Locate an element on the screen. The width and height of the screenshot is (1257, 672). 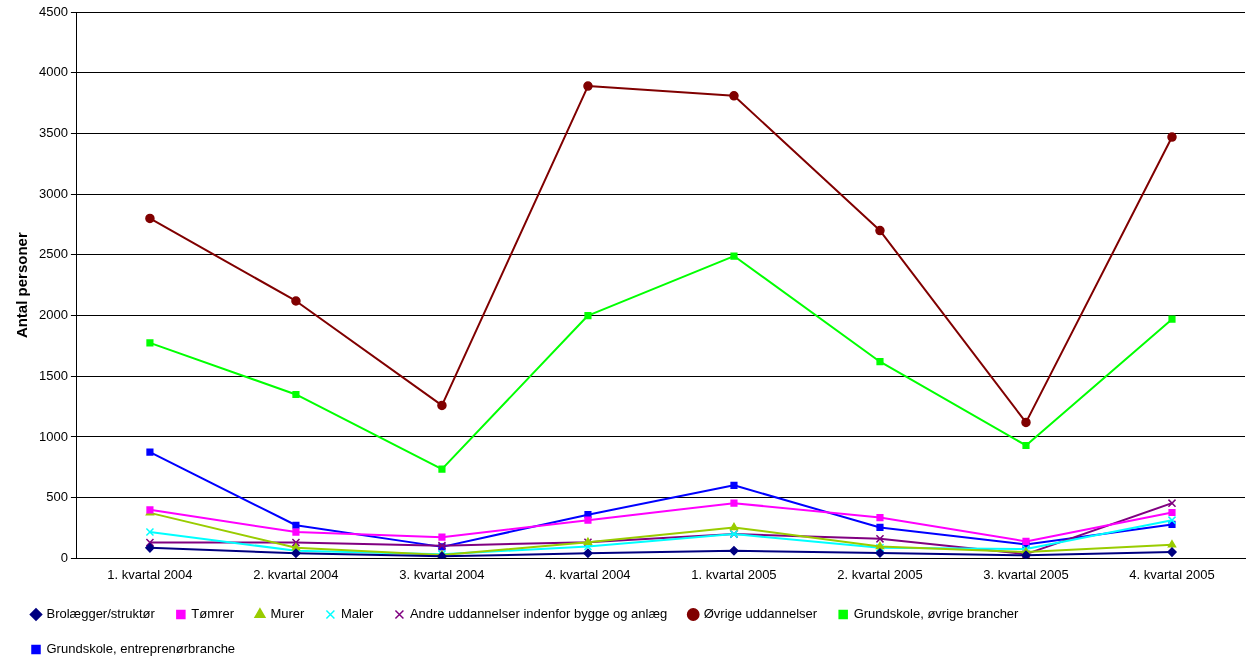
legend-label: Tømrer is located at coordinates (213, 614).